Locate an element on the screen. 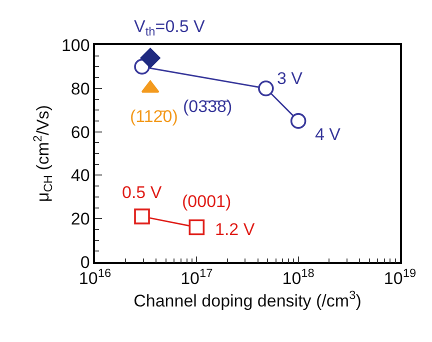  annotation: 4 V is located at coordinates (328, 134).